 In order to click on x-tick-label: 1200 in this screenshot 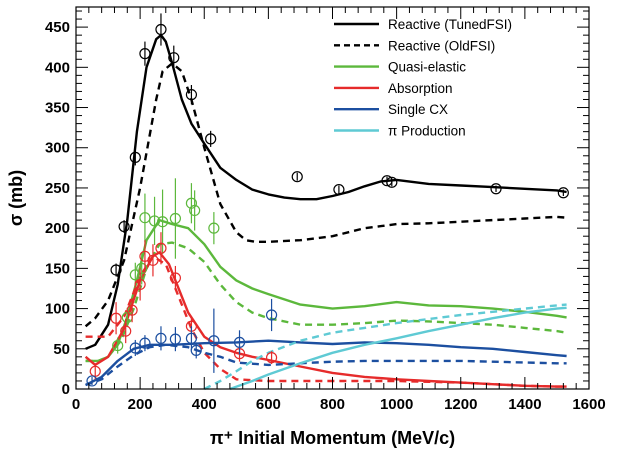, I will do `click(460, 404)`.